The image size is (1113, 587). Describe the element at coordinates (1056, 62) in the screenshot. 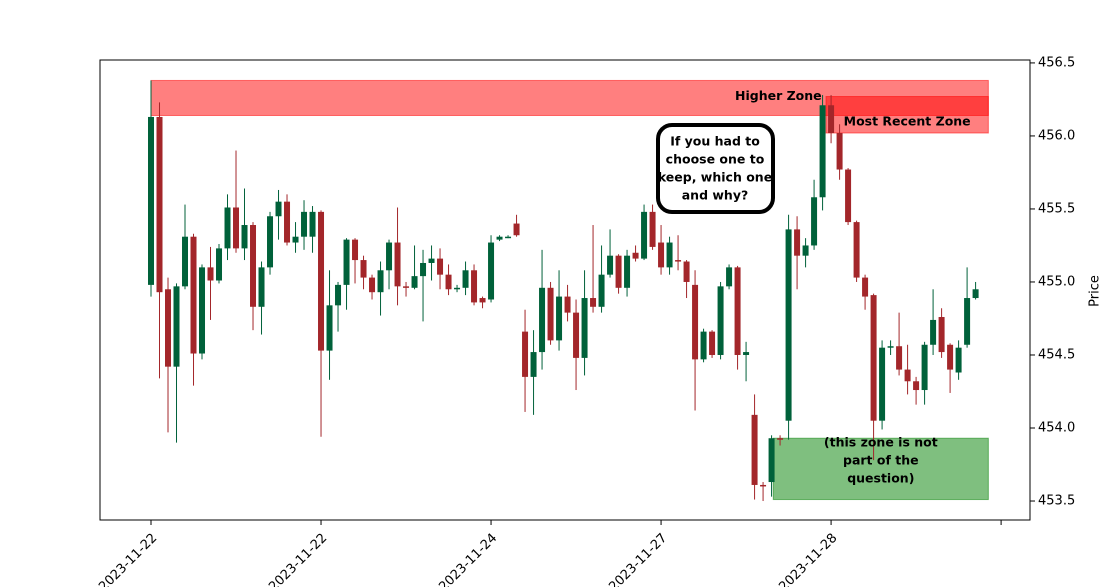

I see `y-tick-label: 456.5` at that location.